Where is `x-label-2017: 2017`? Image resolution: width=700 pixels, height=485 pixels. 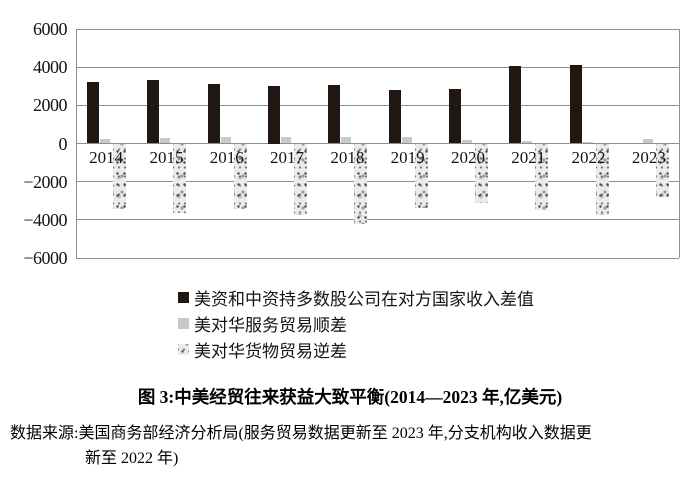 x-label-2017: 2017 is located at coordinates (287, 157).